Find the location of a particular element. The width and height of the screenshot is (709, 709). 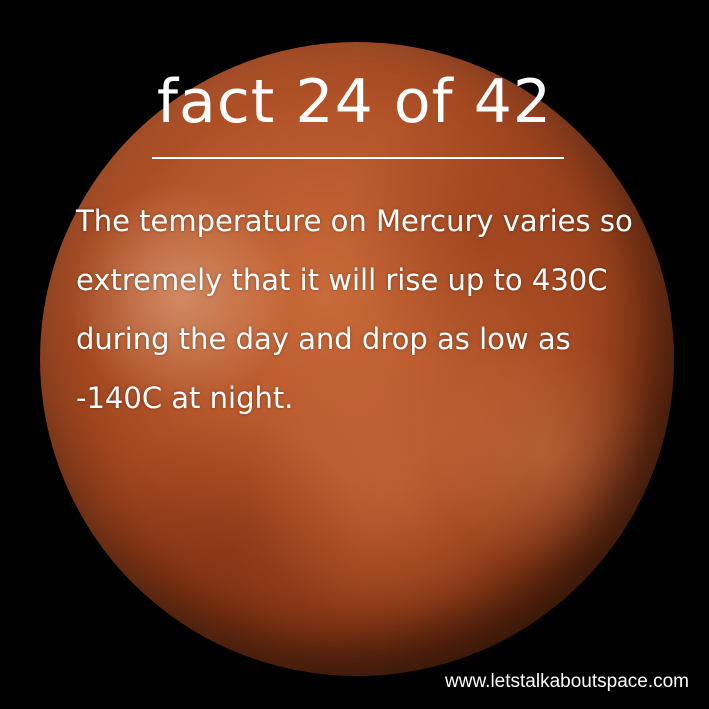

title-divider is located at coordinates (358, 158).